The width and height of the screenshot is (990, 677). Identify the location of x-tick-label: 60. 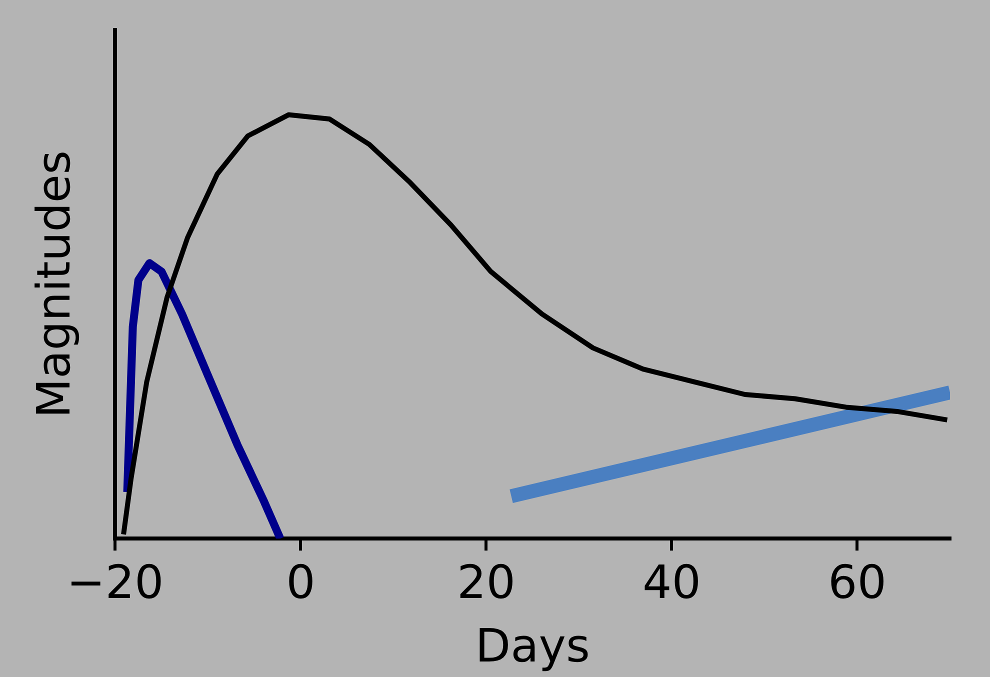
(857, 582).